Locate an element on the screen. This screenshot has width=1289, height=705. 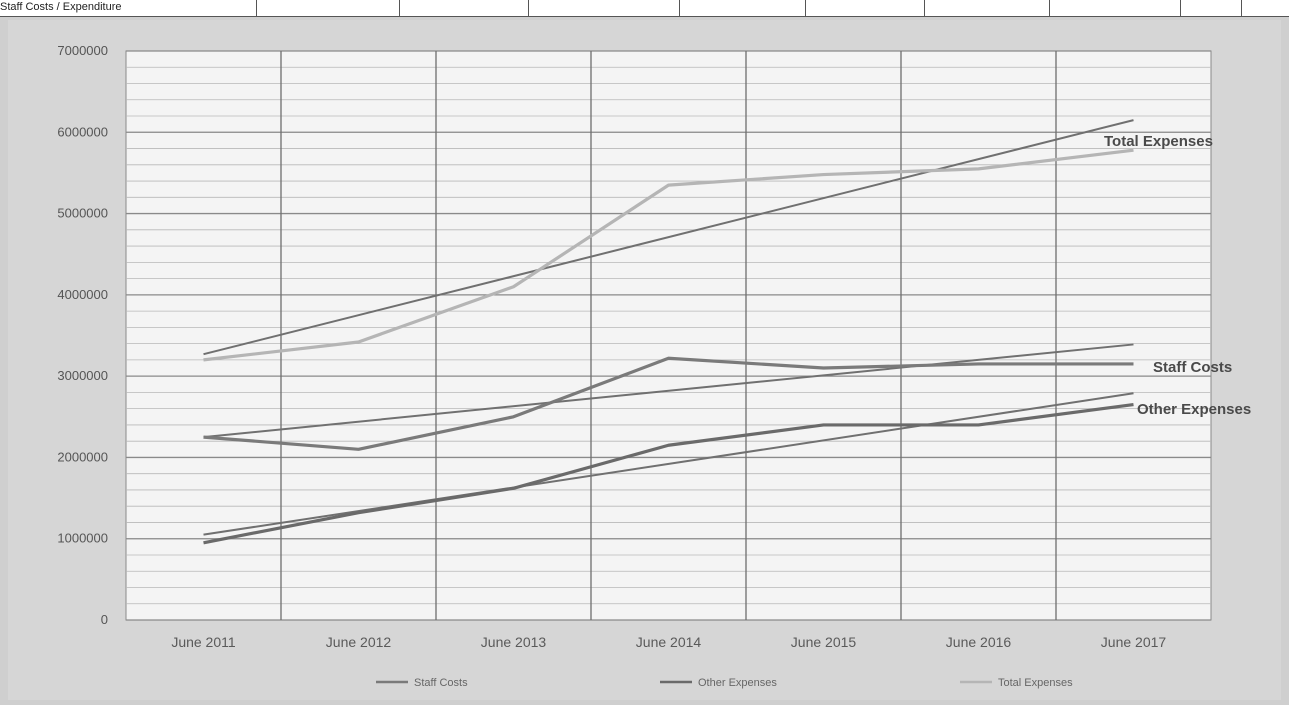
x-tick-label: June 2013 is located at coordinates (514, 642).